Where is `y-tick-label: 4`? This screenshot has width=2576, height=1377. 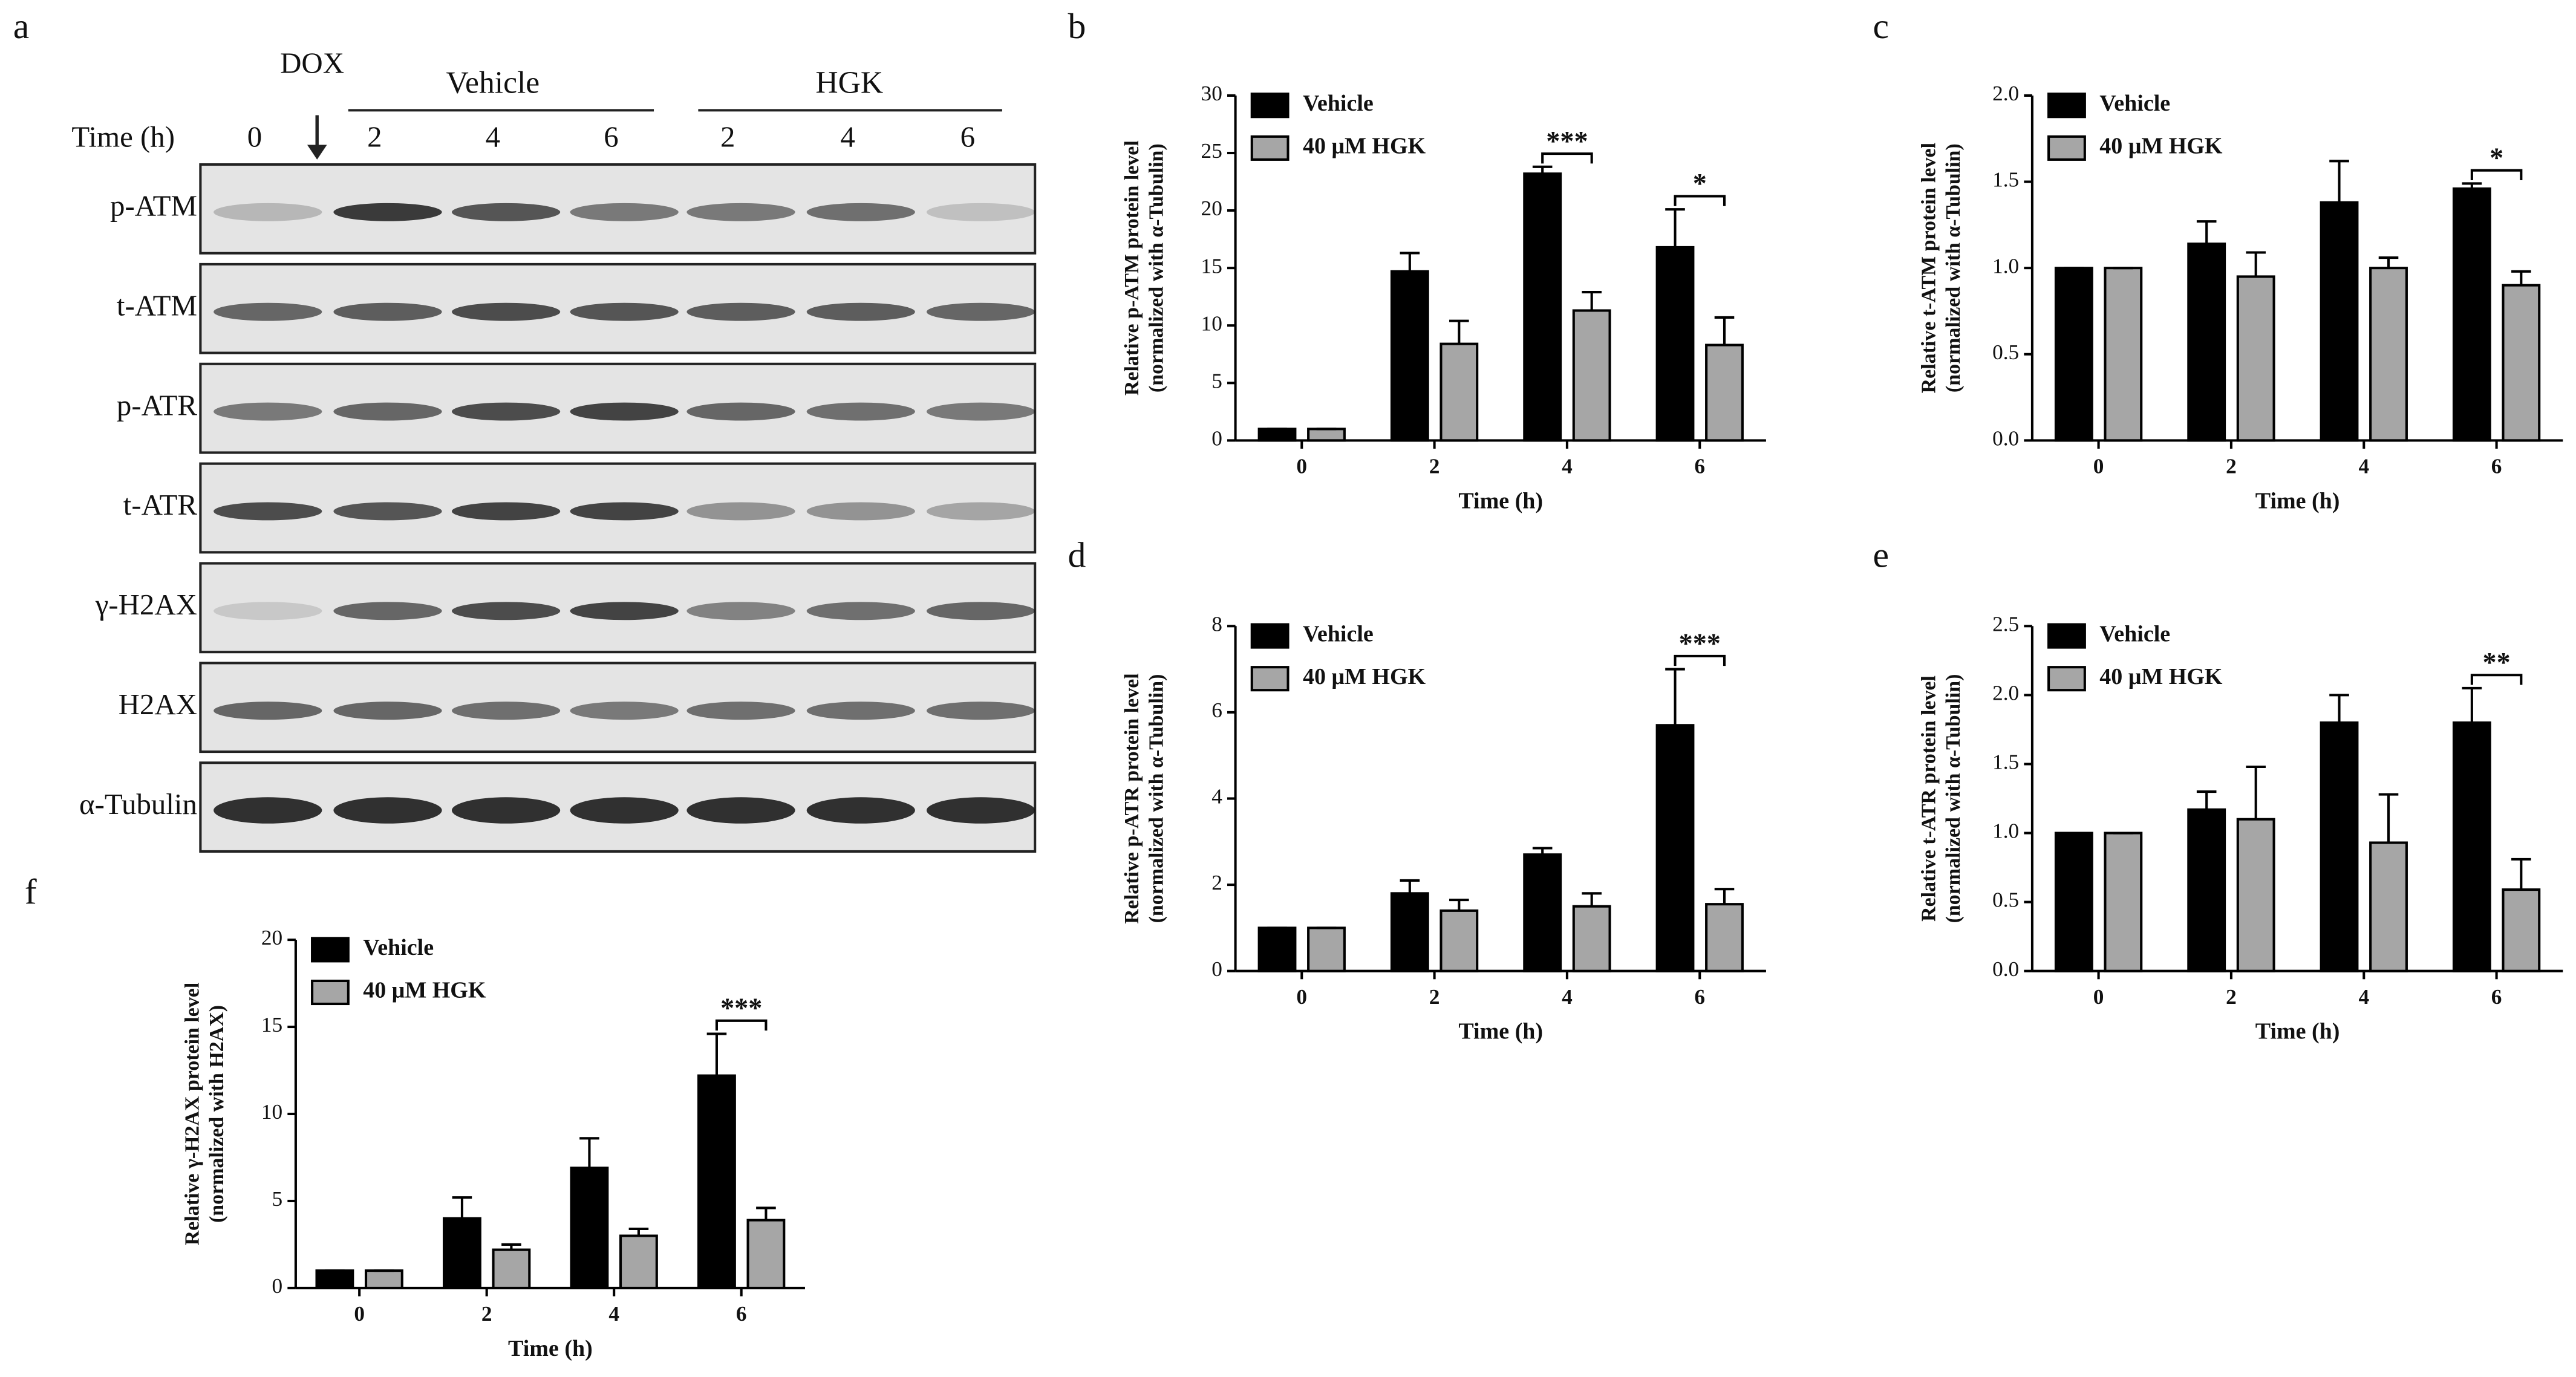
y-tick-label: 4 is located at coordinates (1216, 797).